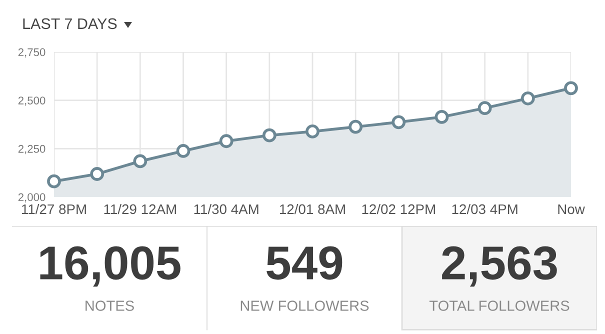 The height and width of the screenshot is (334, 605). I want to click on text: NOTES, so click(110, 305).